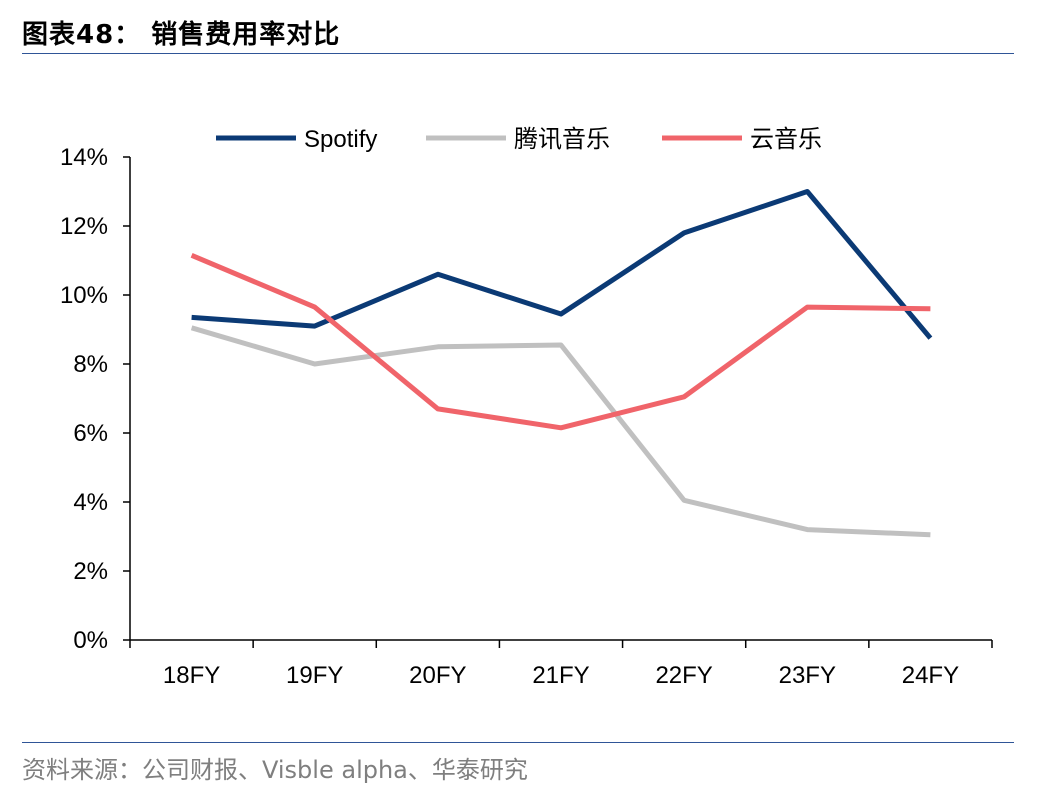 The height and width of the screenshot is (792, 1048). I want to click on y-tick-label: 2%, so click(90, 571).